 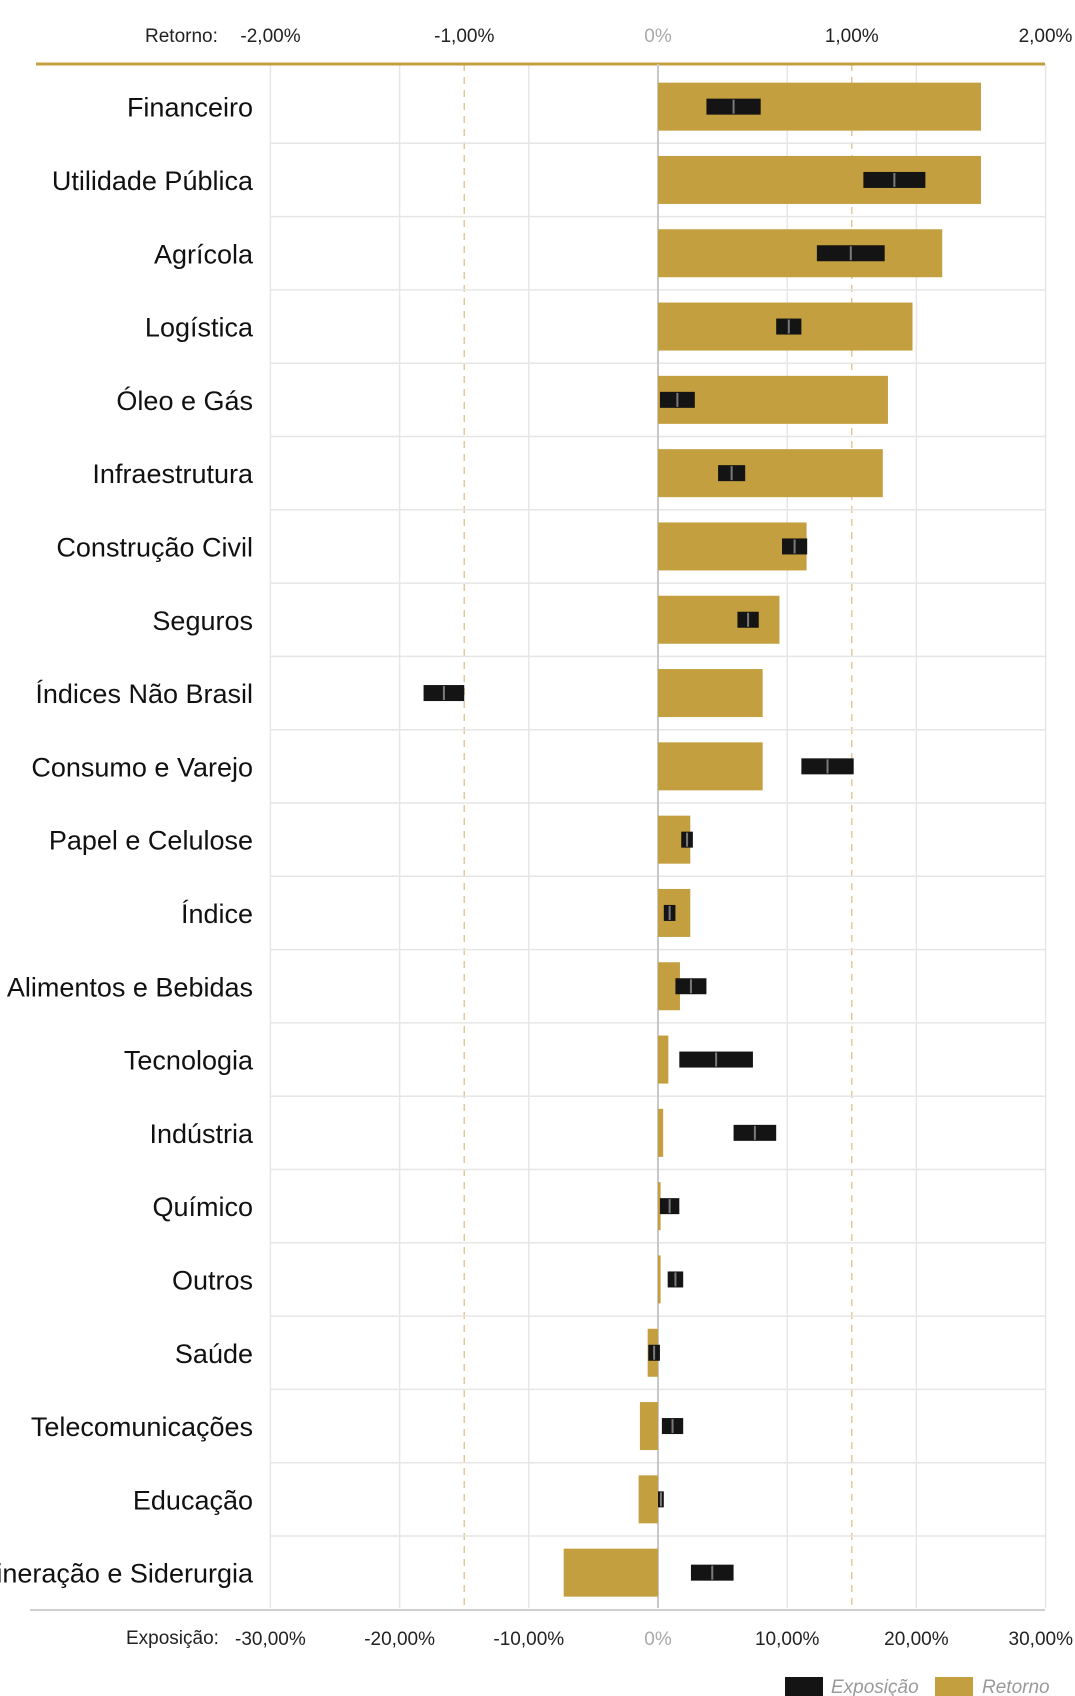 I want to click on top-tick-label: -1,00%, so click(x=464, y=36).